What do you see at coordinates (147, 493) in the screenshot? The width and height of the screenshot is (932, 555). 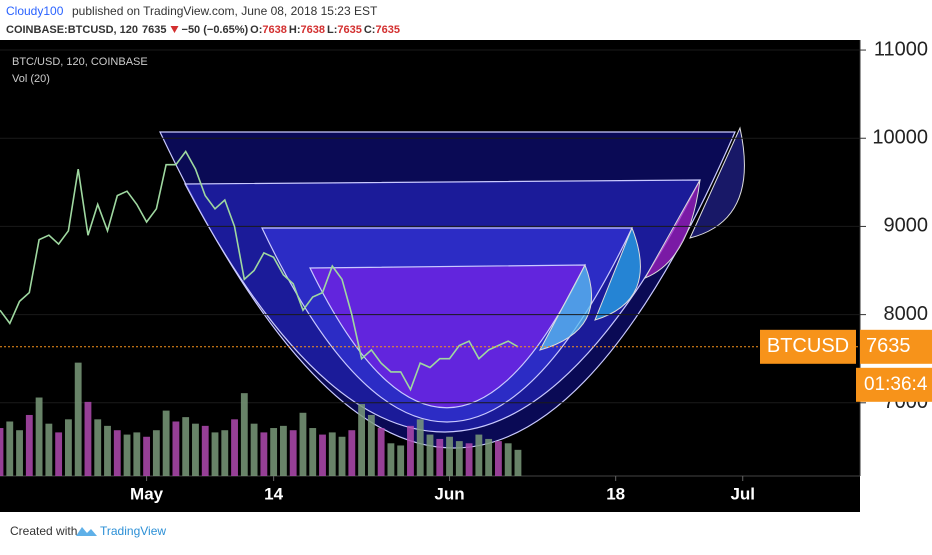 I see `x-tick-label: May` at bounding box center [147, 493].